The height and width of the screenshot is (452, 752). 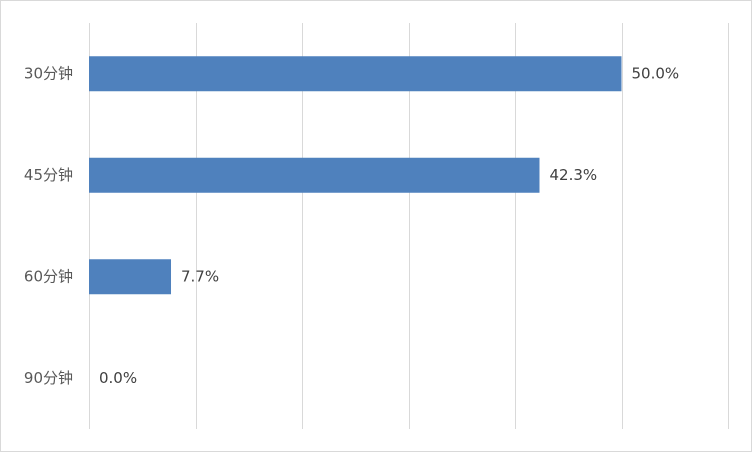 What do you see at coordinates (48, 276) in the screenshot?
I see `category-label: 60分钟` at bounding box center [48, 276].